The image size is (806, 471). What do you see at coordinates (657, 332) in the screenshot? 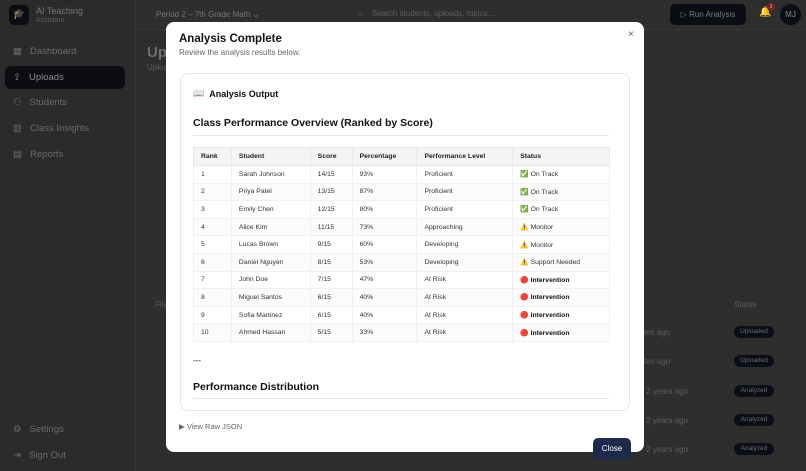
I see `upload-time: 2 minutes ago` at bounding box center [657, 332].